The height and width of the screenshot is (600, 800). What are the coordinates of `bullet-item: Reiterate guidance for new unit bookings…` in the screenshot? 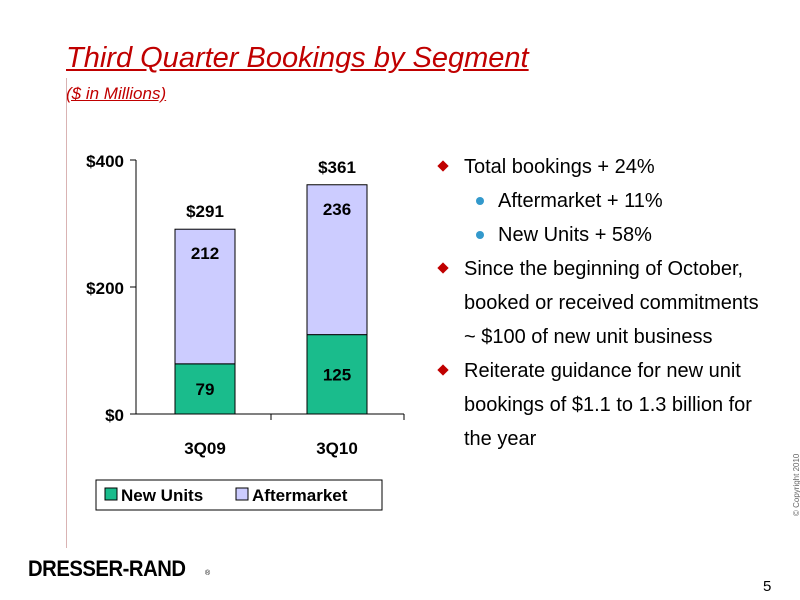 It's located at (601, 405).